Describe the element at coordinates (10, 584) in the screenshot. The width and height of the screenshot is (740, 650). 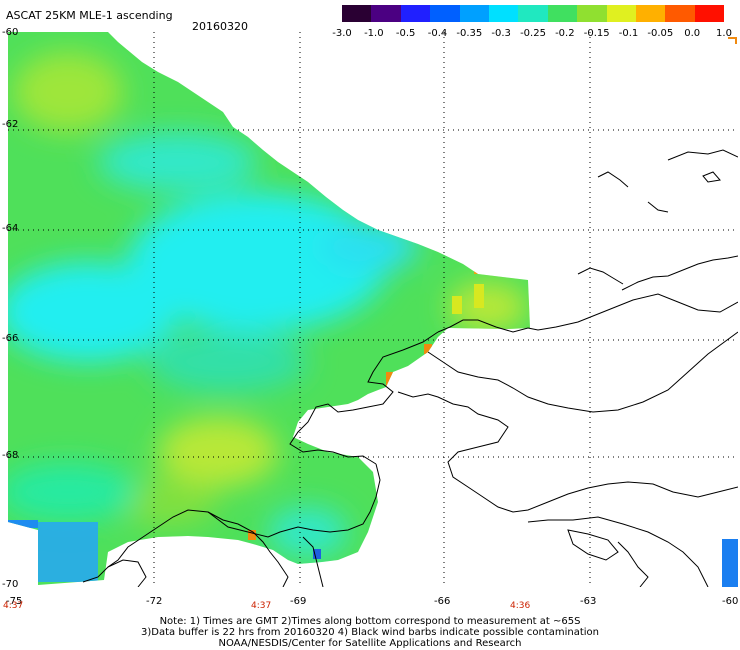
I see `latitude-label: -70` at that location.